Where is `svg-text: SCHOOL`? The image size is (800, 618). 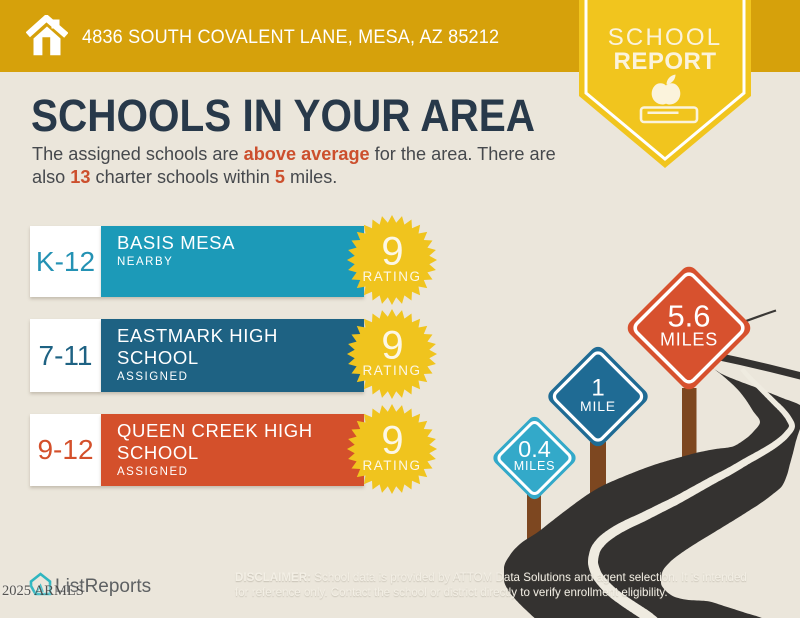 svg-text: SCHOOL is located at coordinates (665, 37).